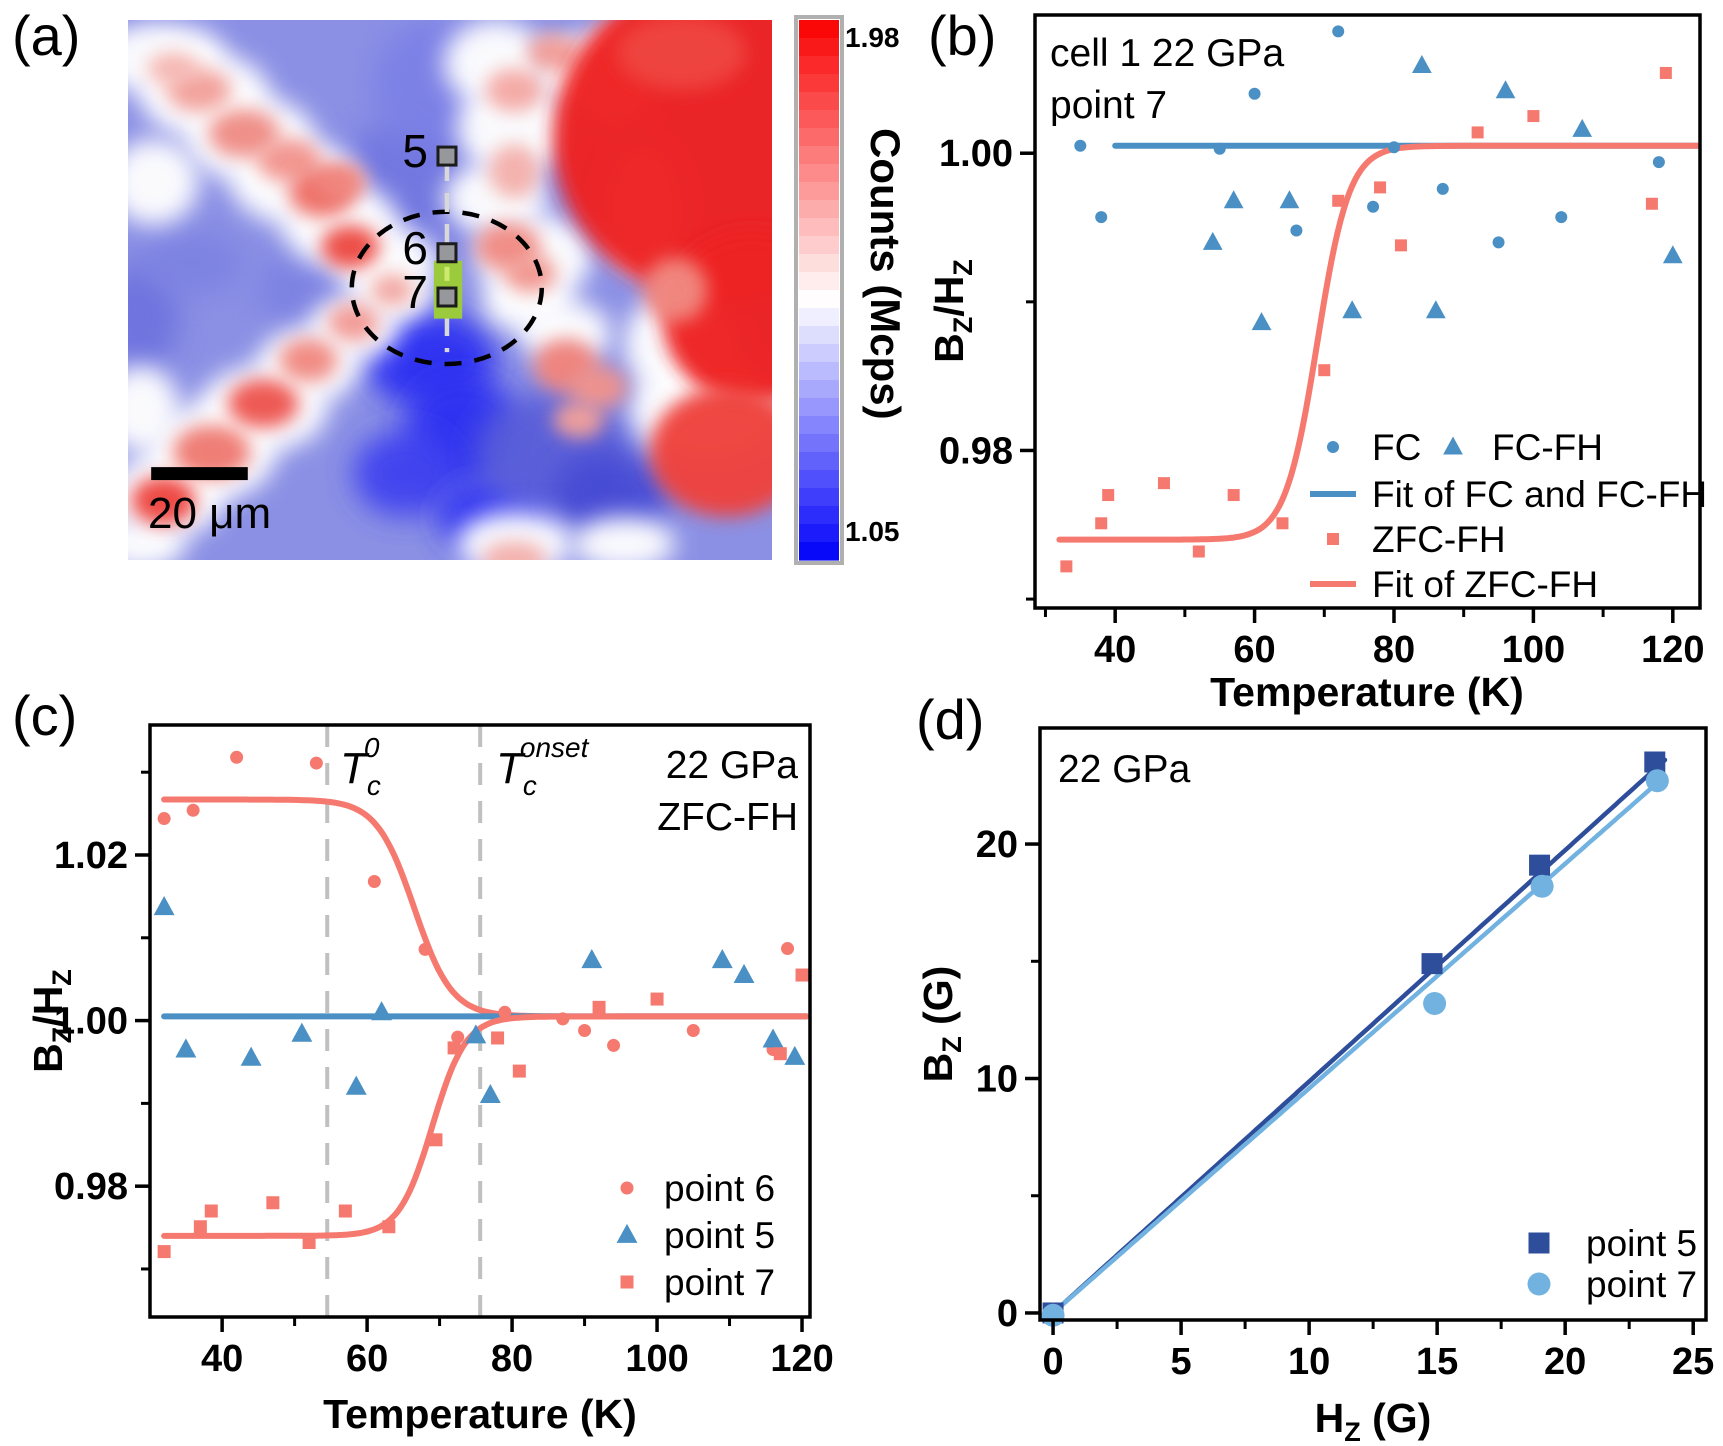 The height and width of the screenshot is (1446, 1723). What do you see at coordinates (938, 1001) in the screenshot?
I see `tspan-shape: (G)` at bounding box center [938, 1001].